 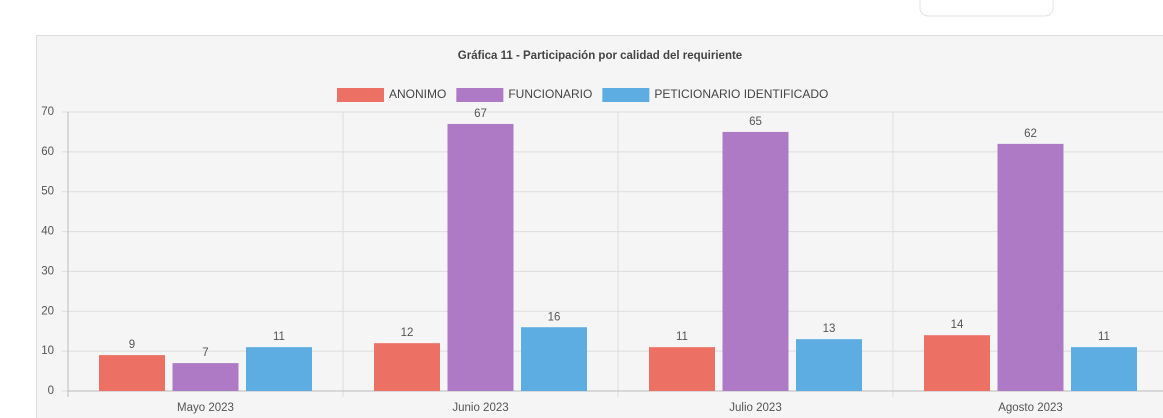 What do you see at coordinates (205, 408) in the screenshot?
I see `x-tick-label: Mayo 2023` at bounding box center [205, 408].